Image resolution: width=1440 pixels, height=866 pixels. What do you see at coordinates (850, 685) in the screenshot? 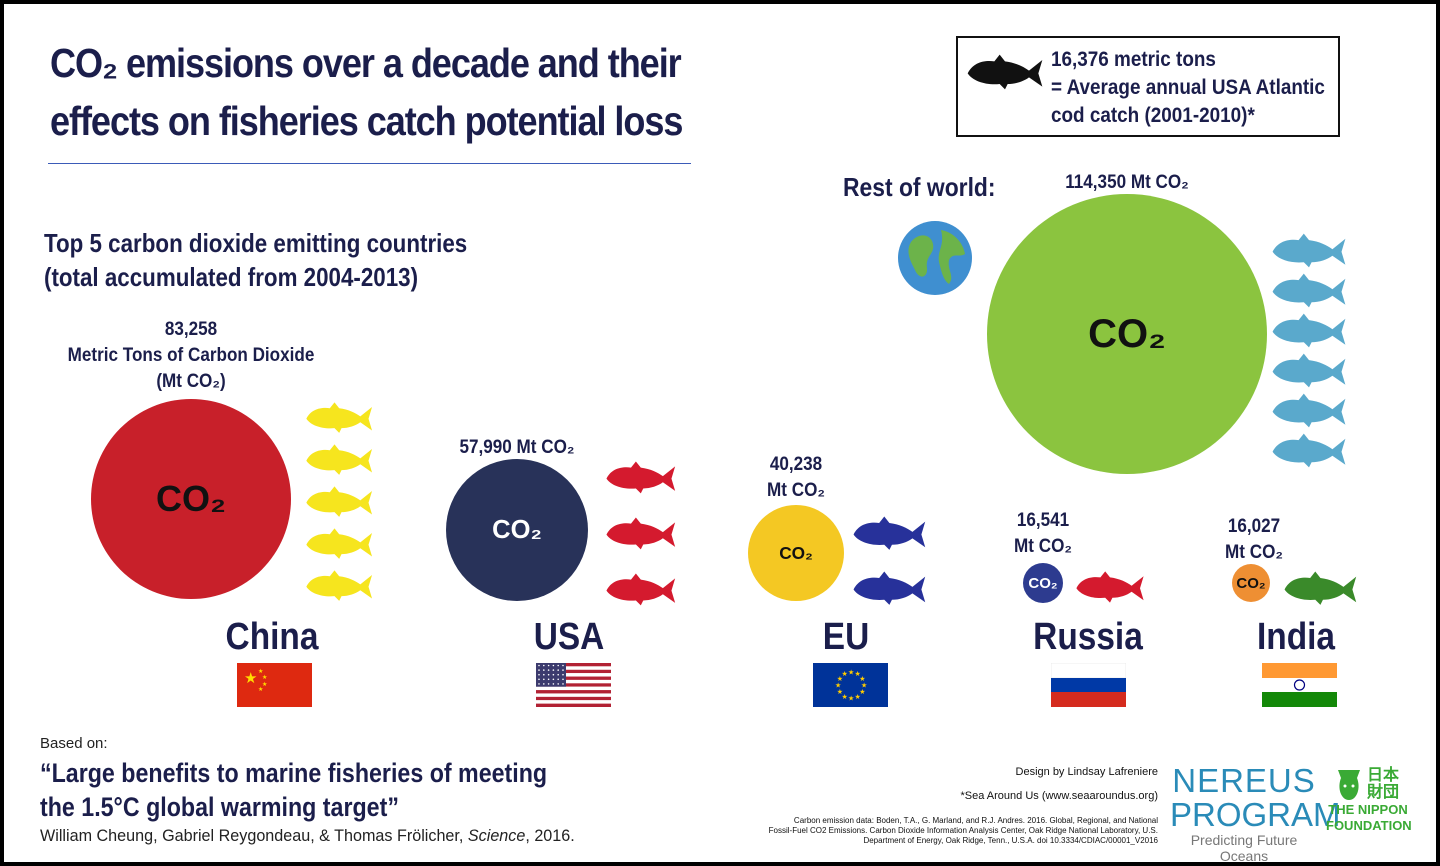
I see `eu-flag-icon: ★★★★★★★★★ ★ ★★` at bounding box center [850, 685].